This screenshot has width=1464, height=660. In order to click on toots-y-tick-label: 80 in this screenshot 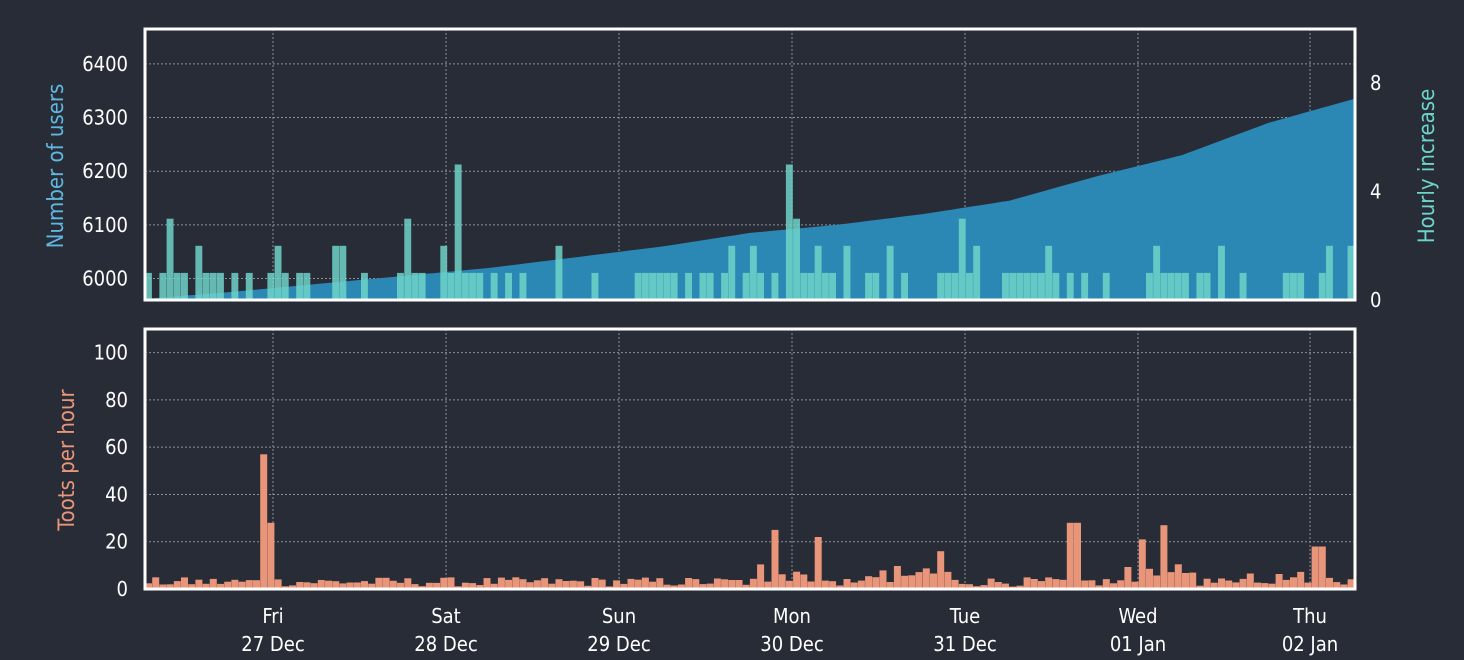, I will do `click(116, 400)`.